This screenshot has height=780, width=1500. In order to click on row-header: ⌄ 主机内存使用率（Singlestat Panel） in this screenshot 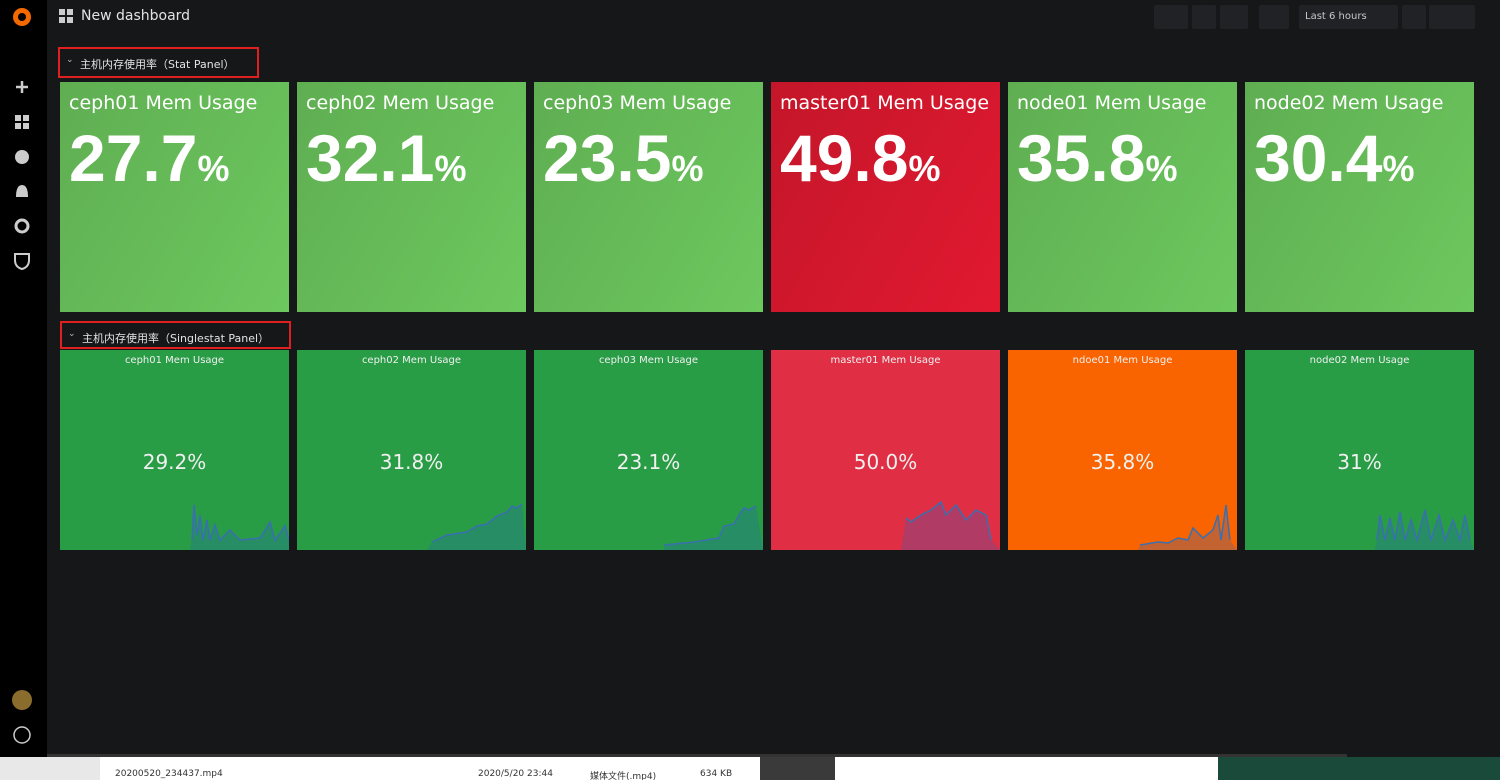, I will do `click(175, 335)`.